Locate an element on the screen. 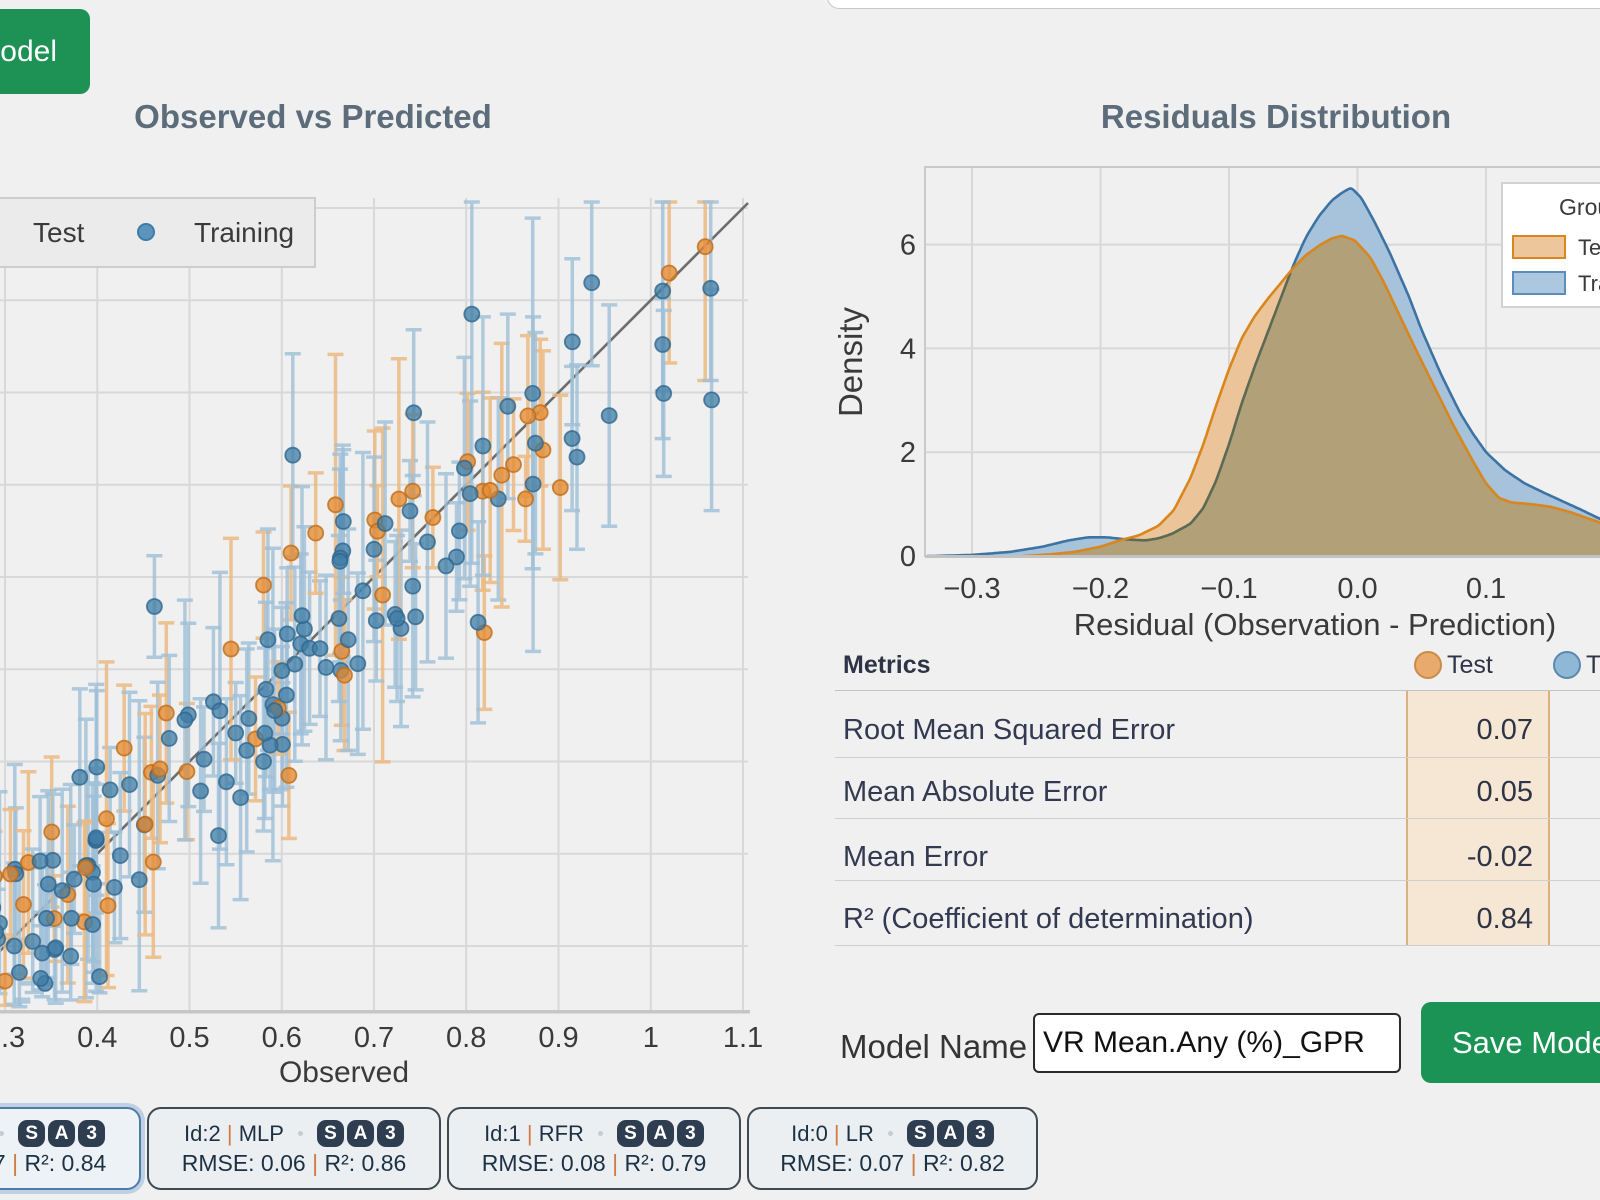 The width and height of the screenshot is (1600, 1200). svg-text: Density is located at coordinates (850, 361).